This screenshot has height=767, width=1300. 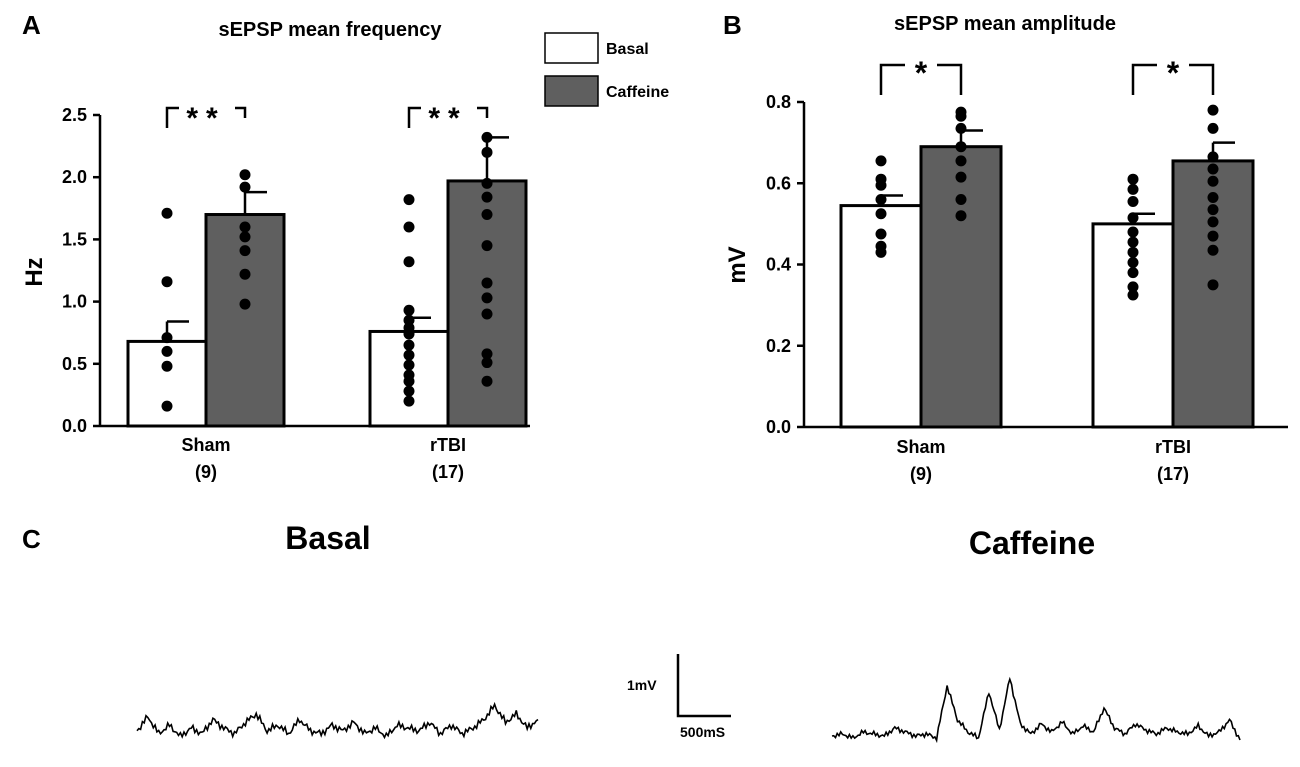 What do you see at coordinates (327, 538) in the screenshot?
I see `trace-basal-title: Basal` at bounding box center [327, 538].